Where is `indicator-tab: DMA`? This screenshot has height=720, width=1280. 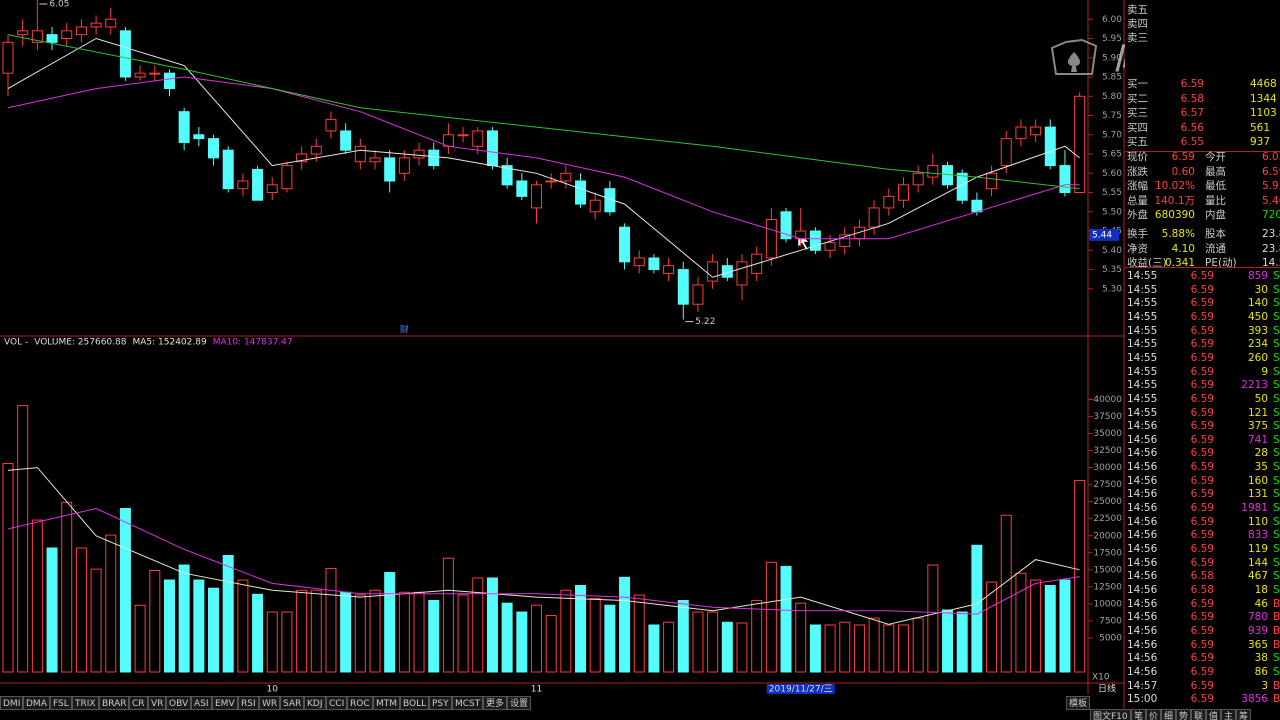
indicator-tab: DMA is located at coordinates (36, 703).